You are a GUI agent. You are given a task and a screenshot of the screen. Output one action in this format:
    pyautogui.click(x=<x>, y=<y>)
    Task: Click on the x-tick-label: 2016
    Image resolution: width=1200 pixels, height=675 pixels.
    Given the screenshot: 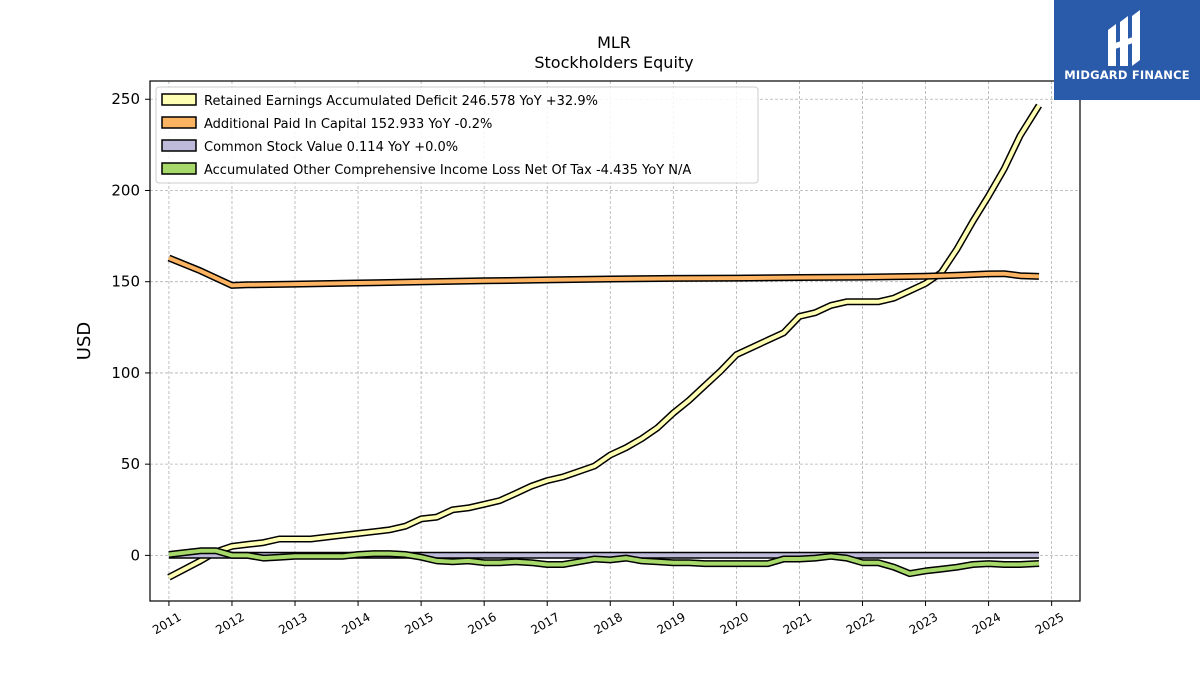 What is the action you would take?
    pyautogui.click(x=481, y=623)
    